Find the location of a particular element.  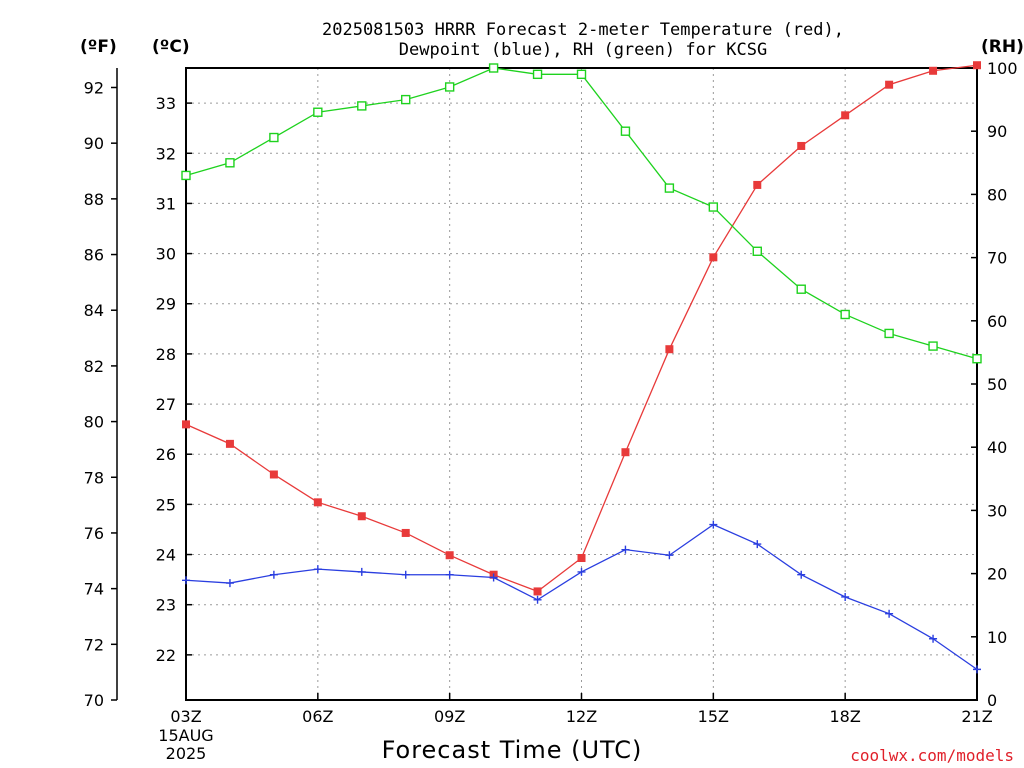

fahrenheit-tick-label: 90 is located at coordinates (94, 143).